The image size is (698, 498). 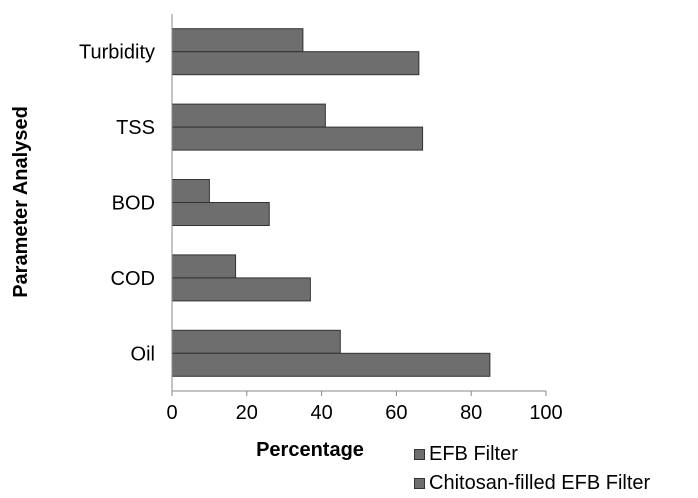 I want to click on legend-item-chitosan: Chitosan-filled EFB Filter, so click(x=532, y=483).